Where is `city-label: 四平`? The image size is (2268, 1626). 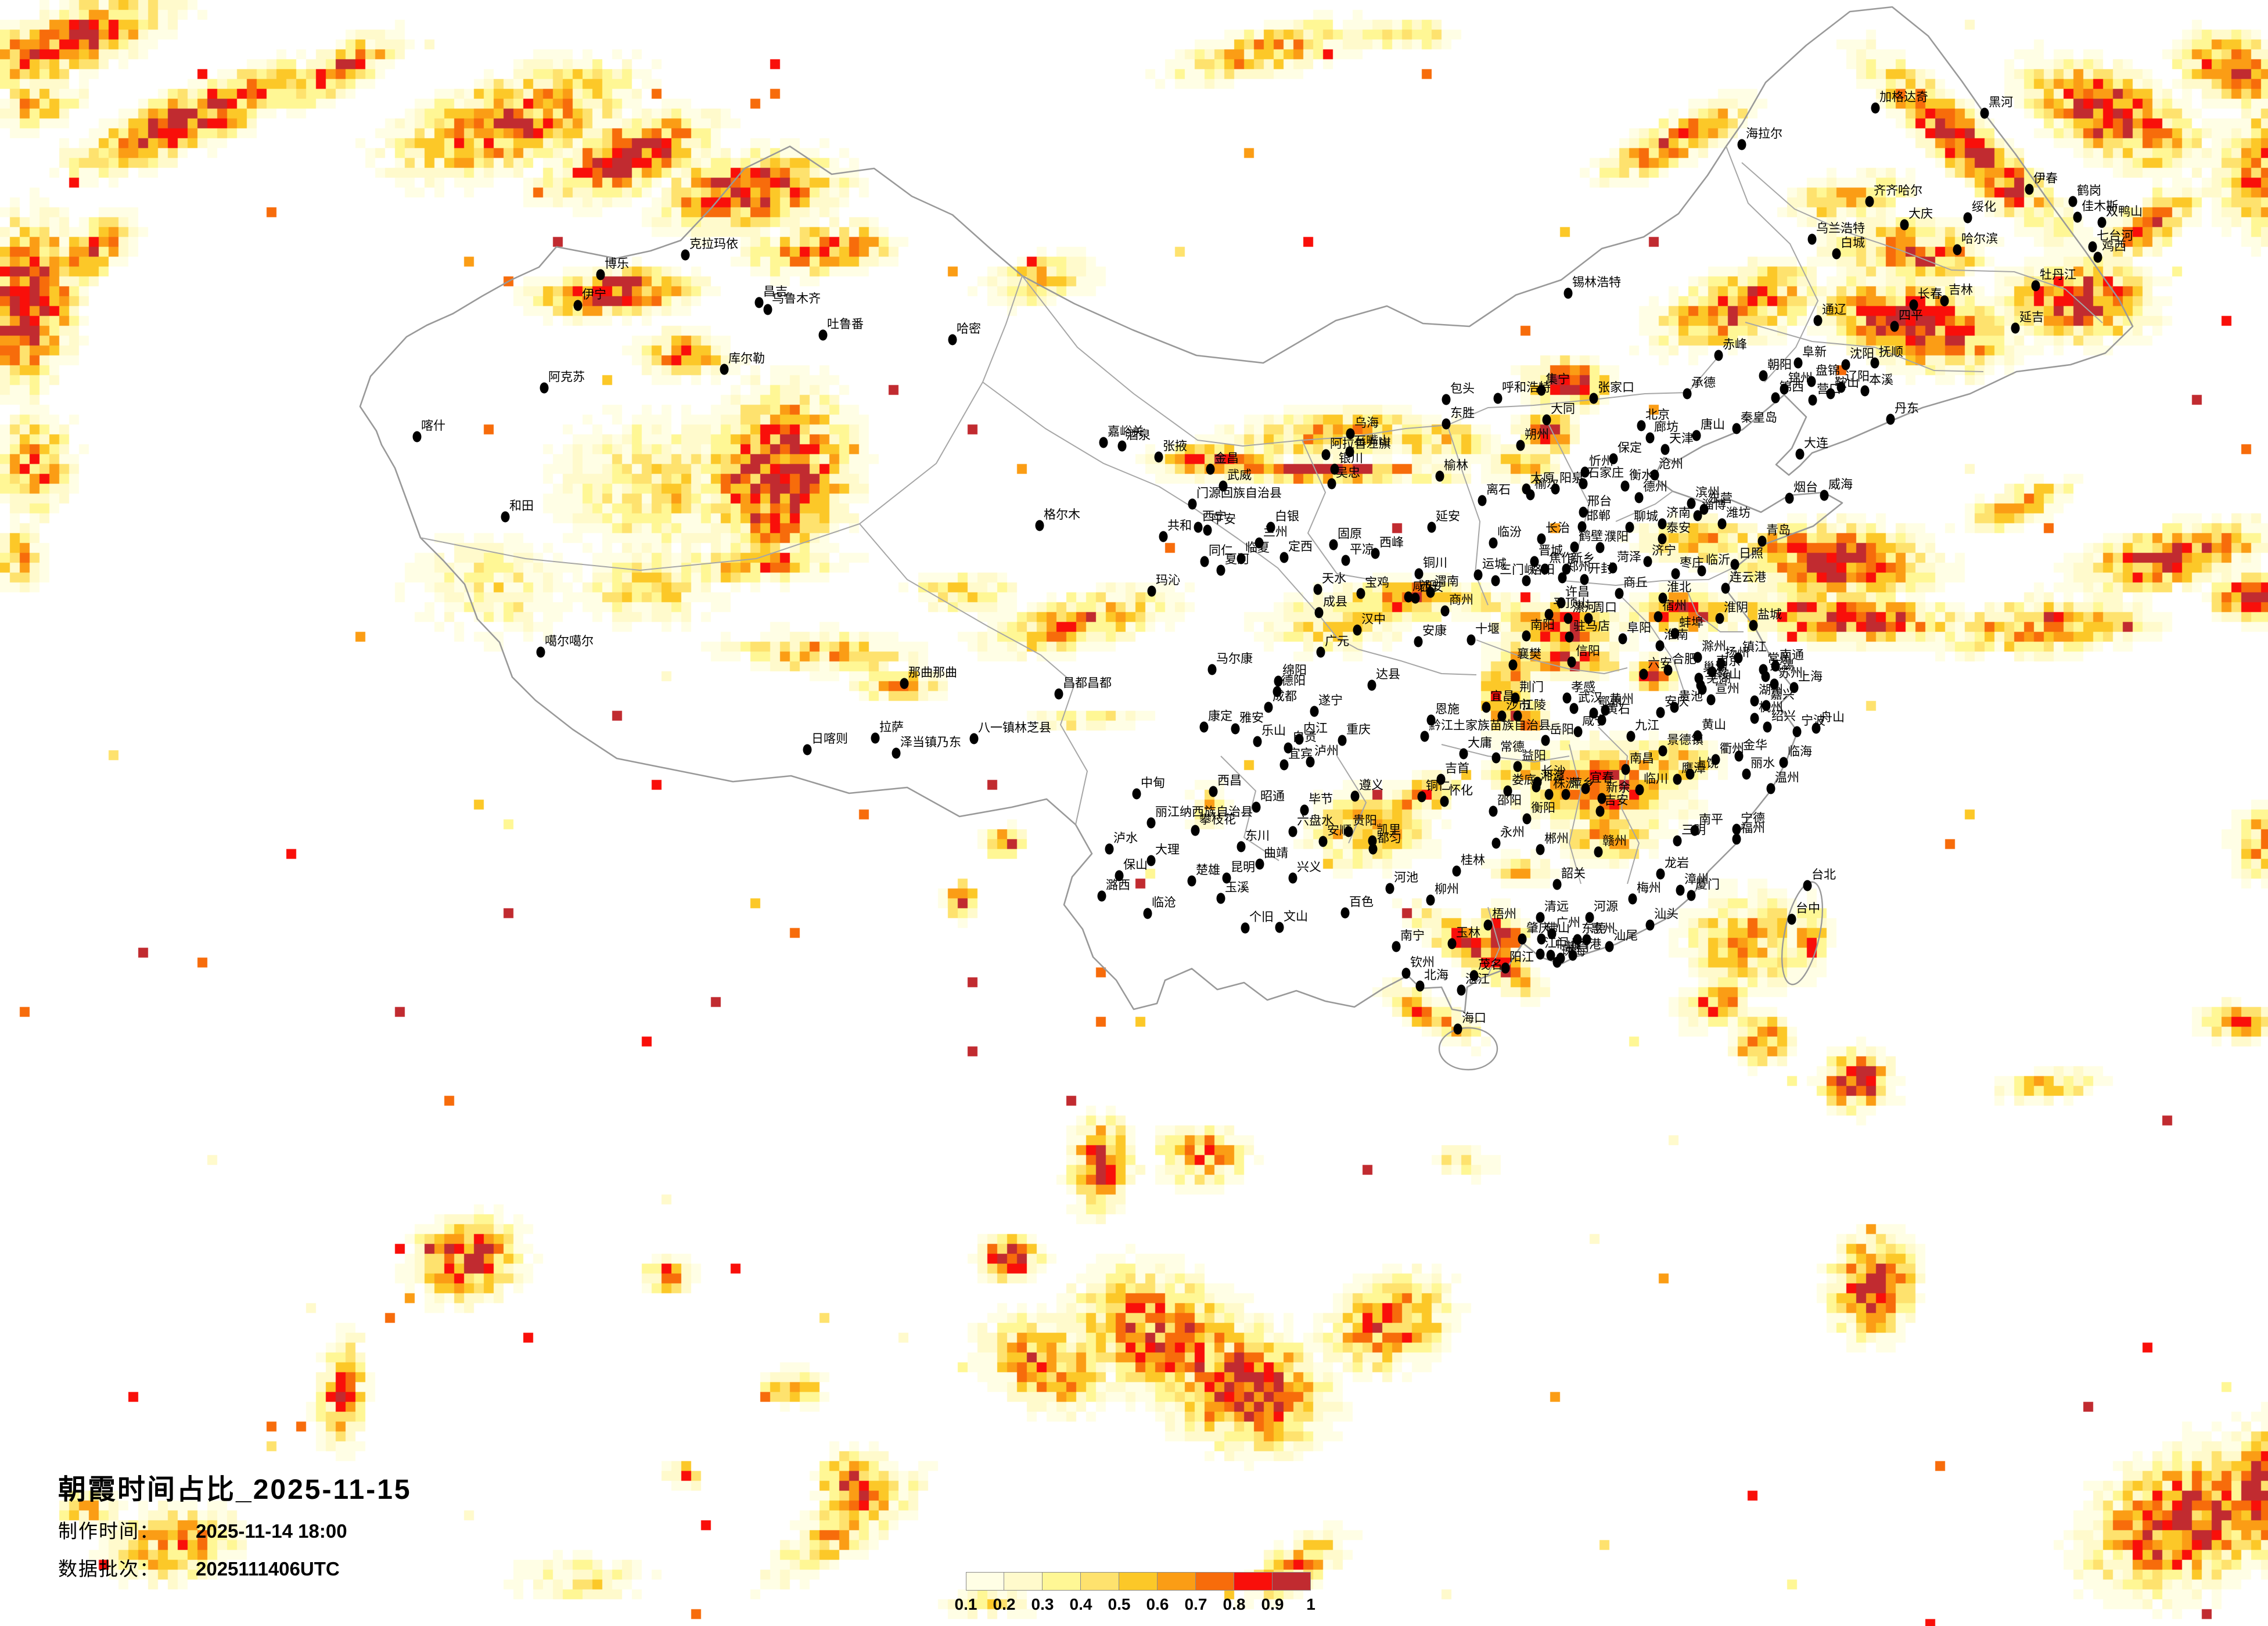 city-label: 四平 is located at coordinates (1911, 315).